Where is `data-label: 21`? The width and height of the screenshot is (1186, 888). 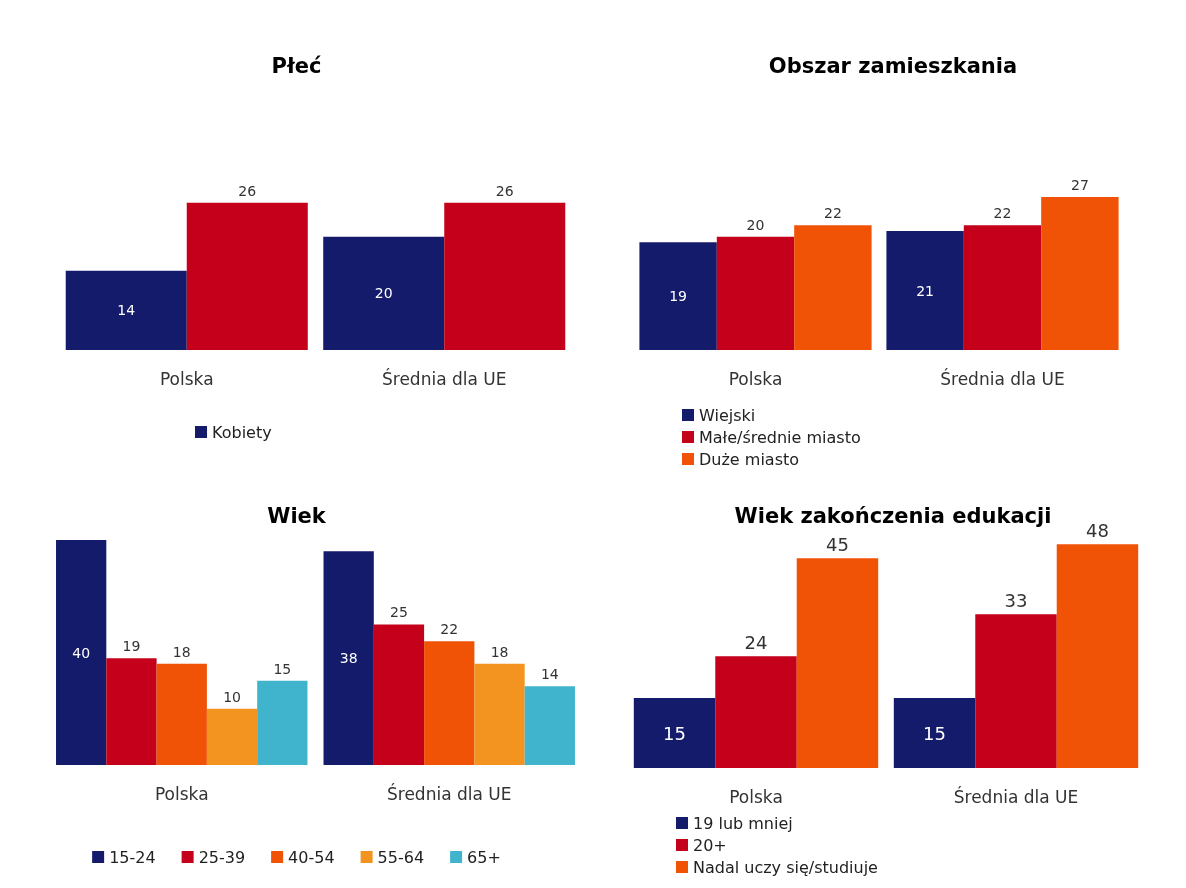
data-label: 21 is located at coordinates (925, 290).